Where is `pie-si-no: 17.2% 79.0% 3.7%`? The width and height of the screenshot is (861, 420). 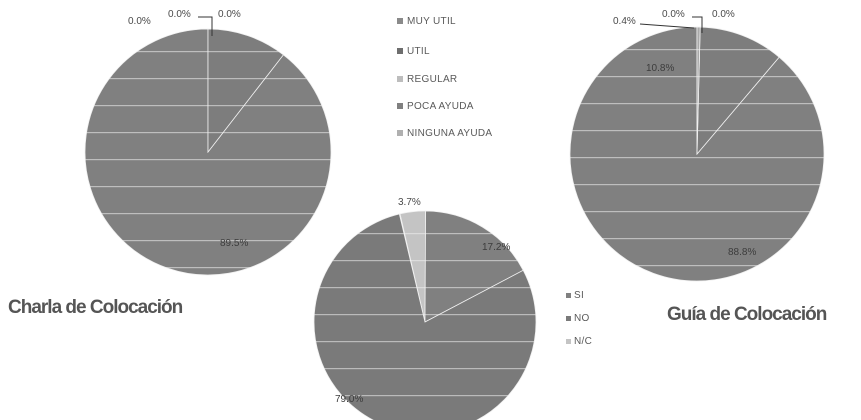 pie-si-no: 17.2% 79.0% 3.7% is located at coordinates (425, 308).